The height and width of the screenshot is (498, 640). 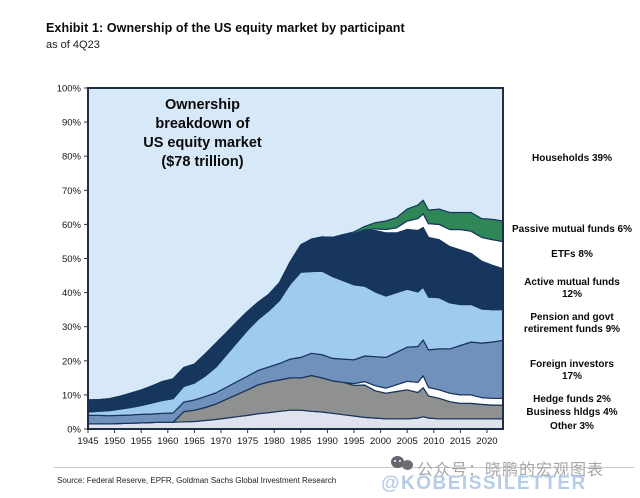 What do you see at coordinates (460, 441) in the screenshot?
I see `x-tick-label: 2015` at bounding box center [460, 441].